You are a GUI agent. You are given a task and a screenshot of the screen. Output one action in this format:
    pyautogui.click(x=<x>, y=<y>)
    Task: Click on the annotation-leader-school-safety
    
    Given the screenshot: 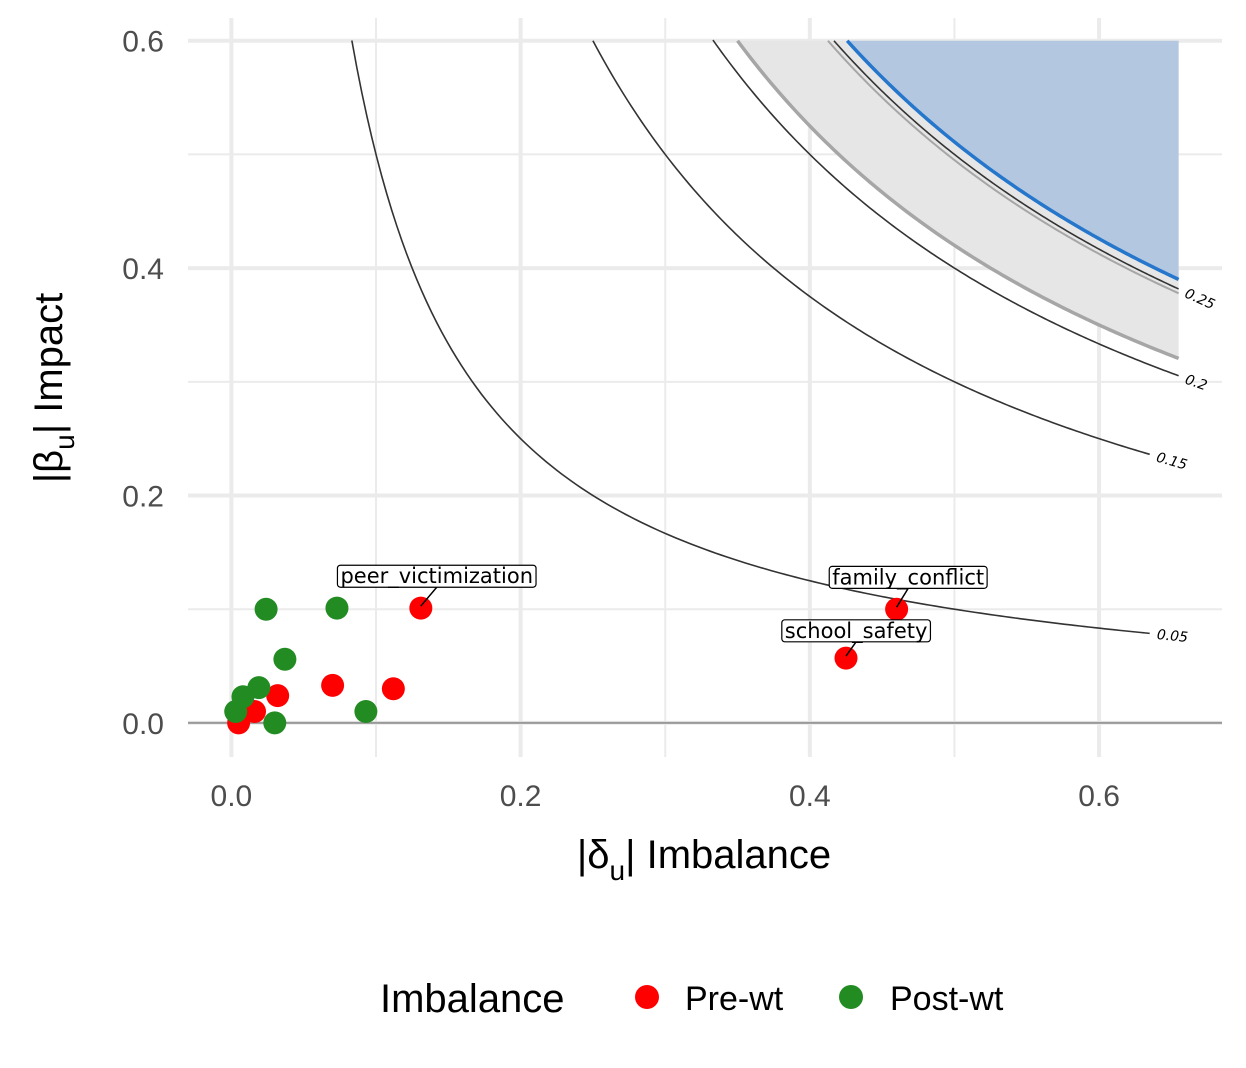 What is the action you would take?
    pyautogui.click(x=851, y=649)
    